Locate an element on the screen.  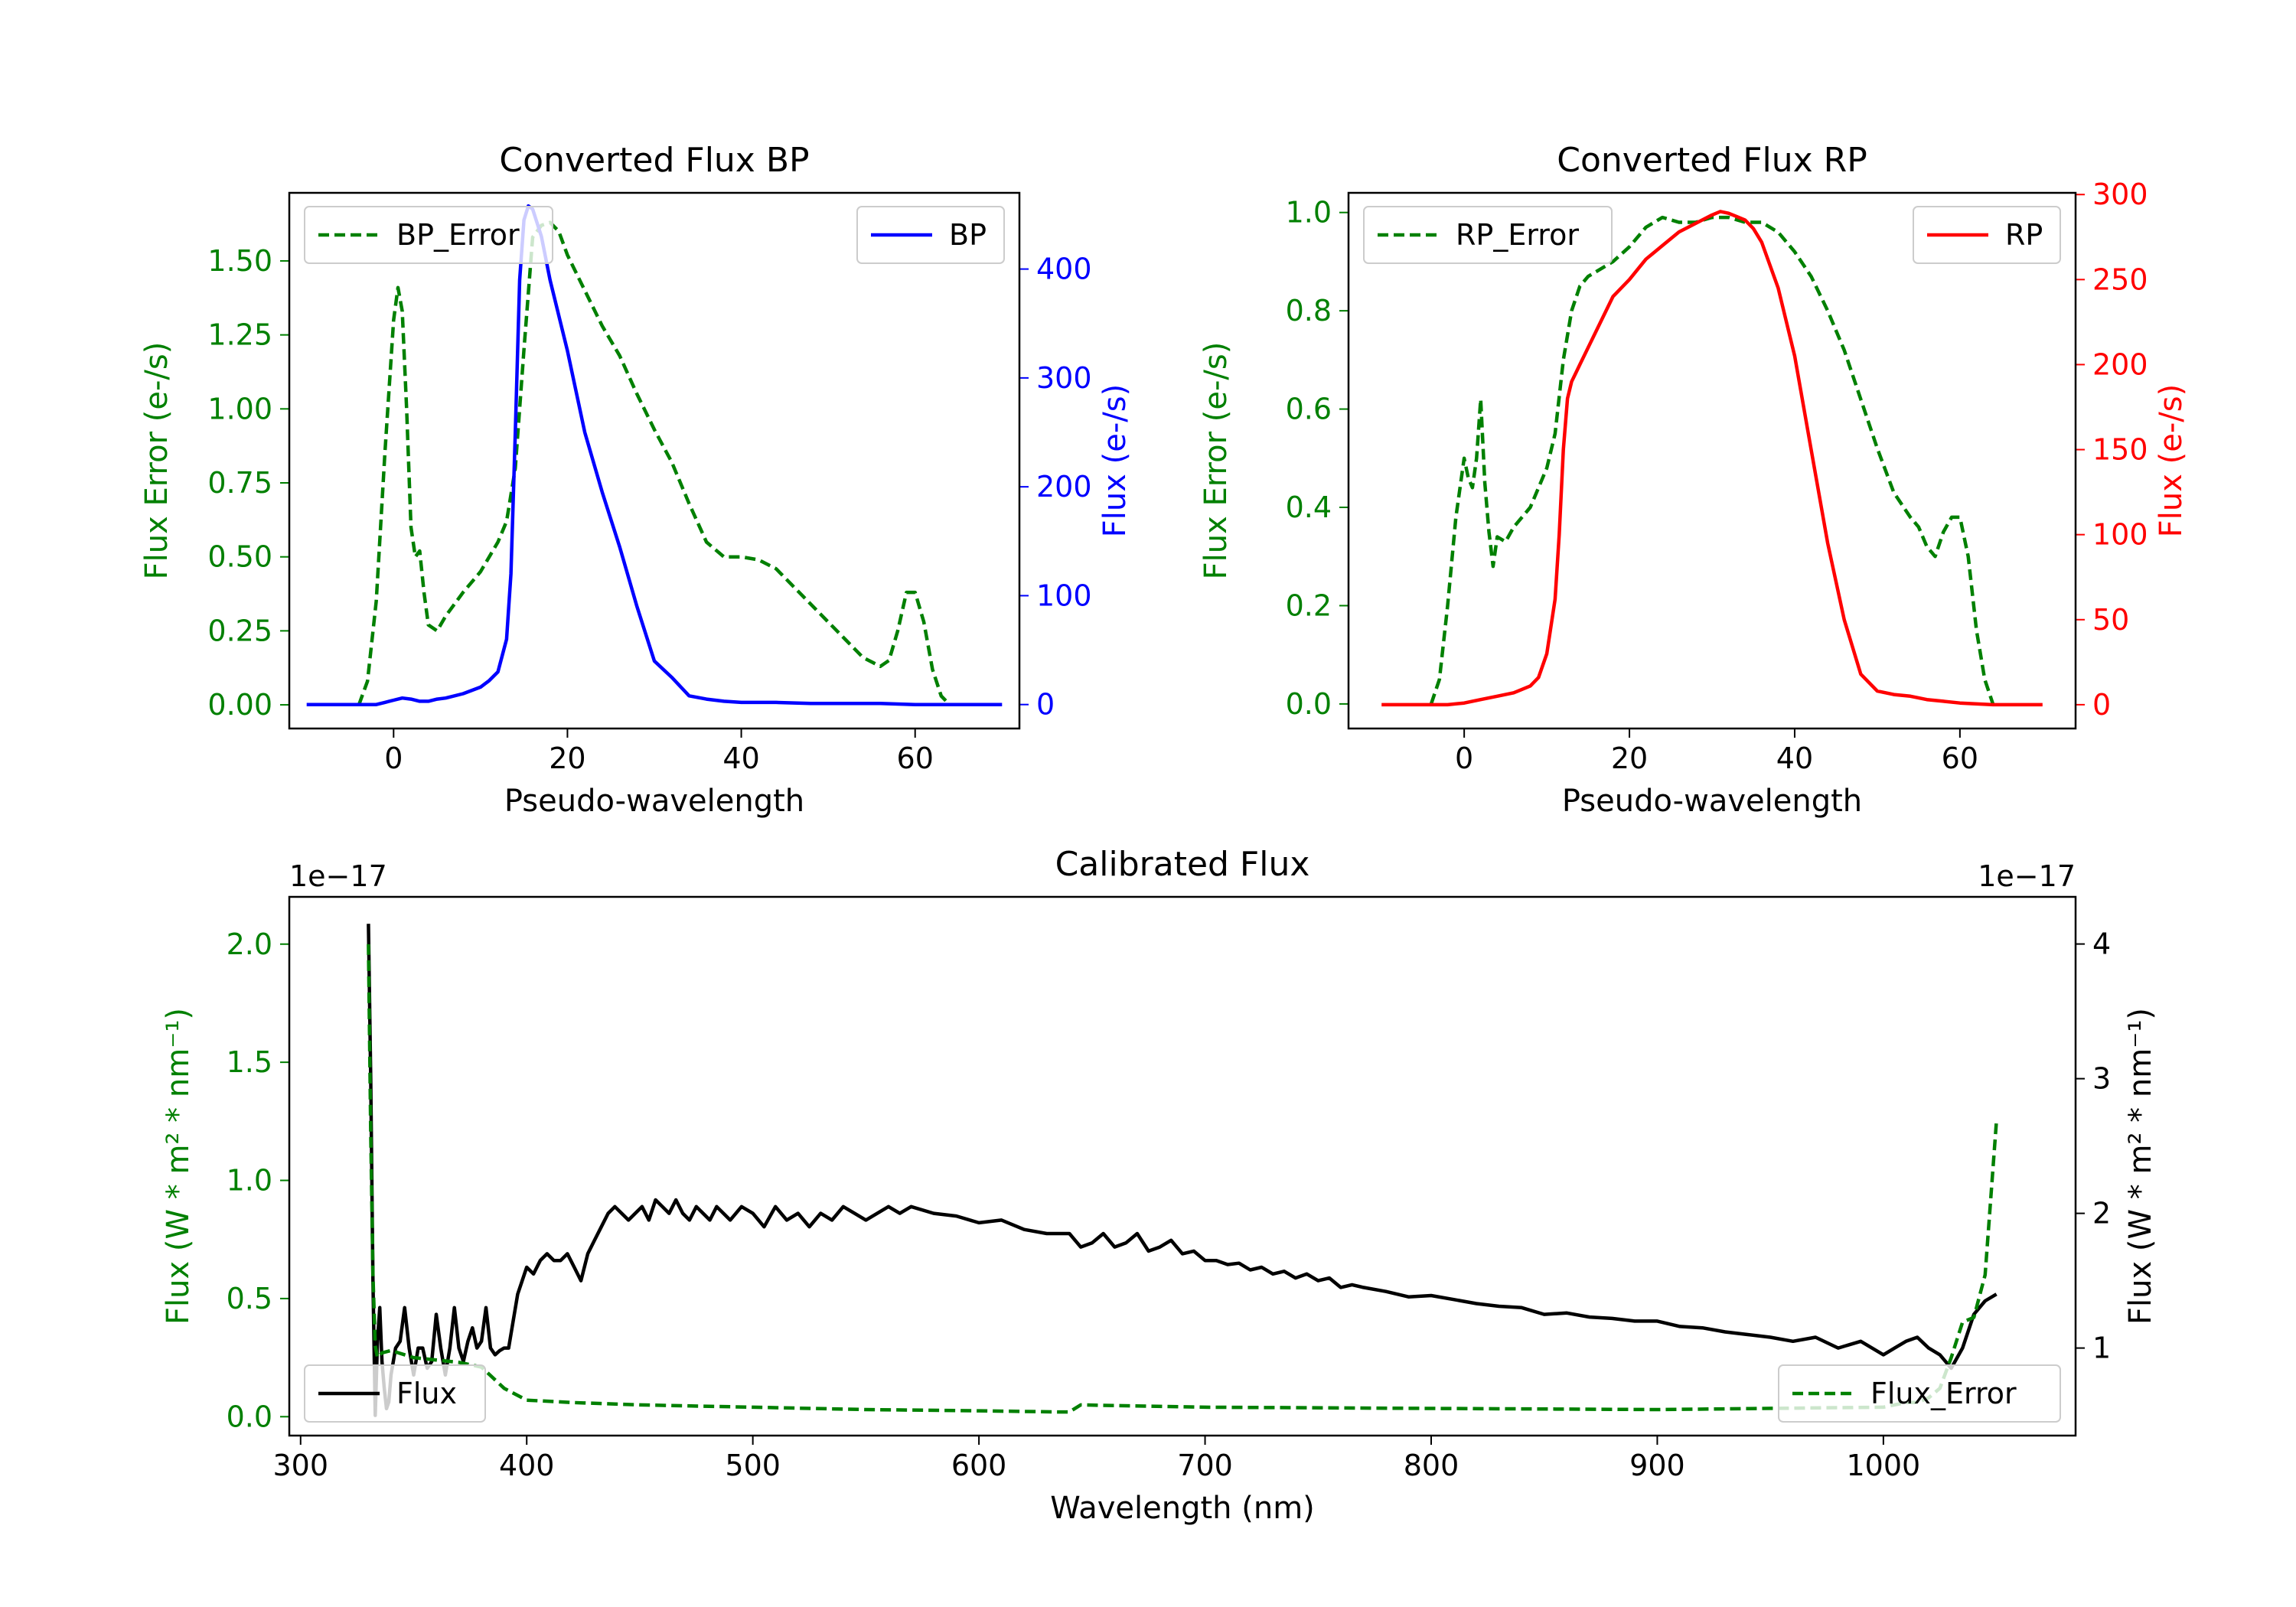
chart-title: Converted Flux RP is located at coordinates (1712, 160).